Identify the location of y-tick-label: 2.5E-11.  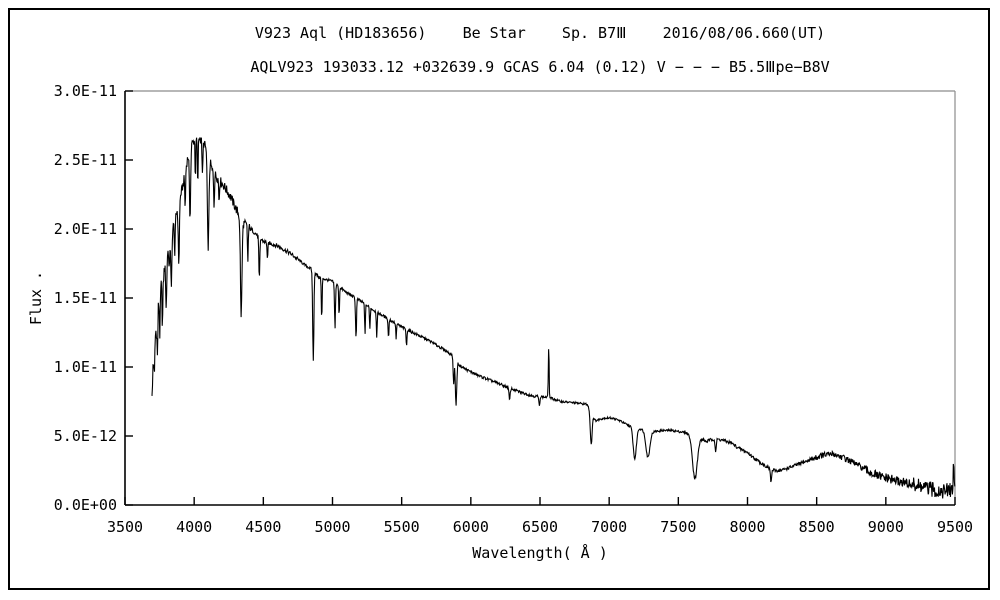
(85, 160).